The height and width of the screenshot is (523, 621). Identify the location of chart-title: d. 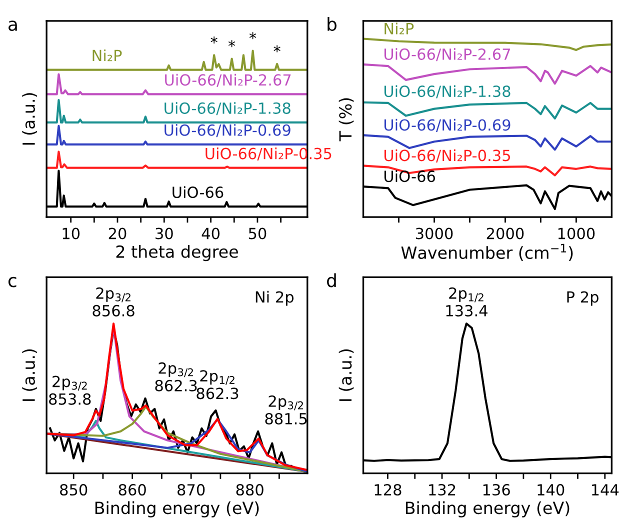
(331, 280).